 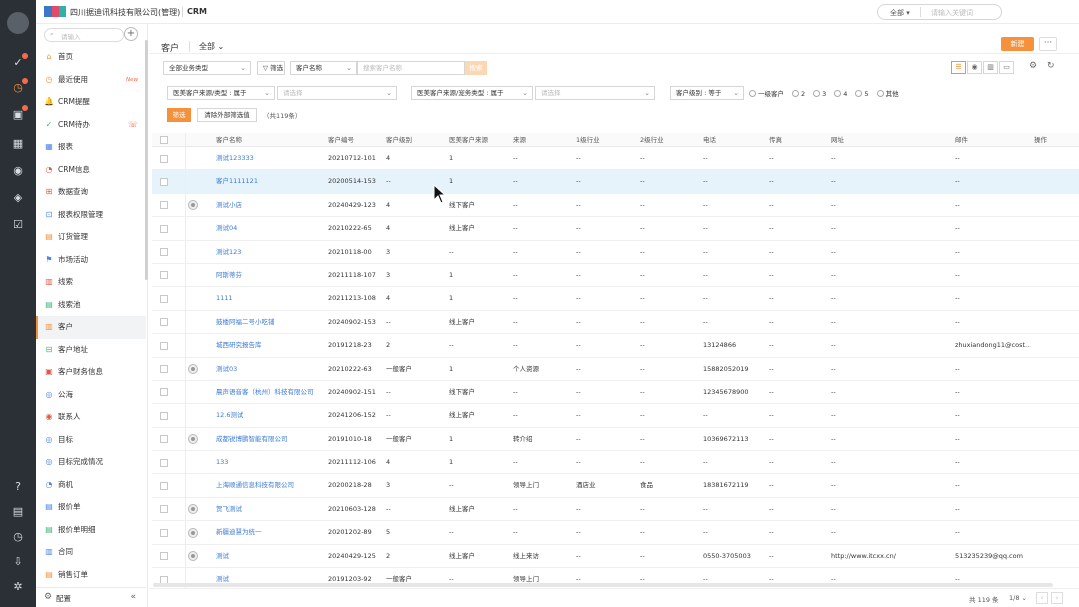 I want to click on customer-name-link: 新疆迪慧为统一, so click(x=239, y=532).